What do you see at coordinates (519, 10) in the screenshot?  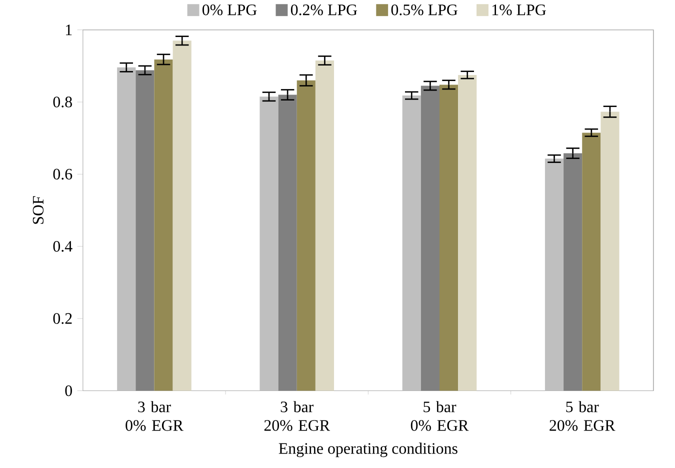 I see `legend-label: 1% LPG` at bounding box center [519, 10].